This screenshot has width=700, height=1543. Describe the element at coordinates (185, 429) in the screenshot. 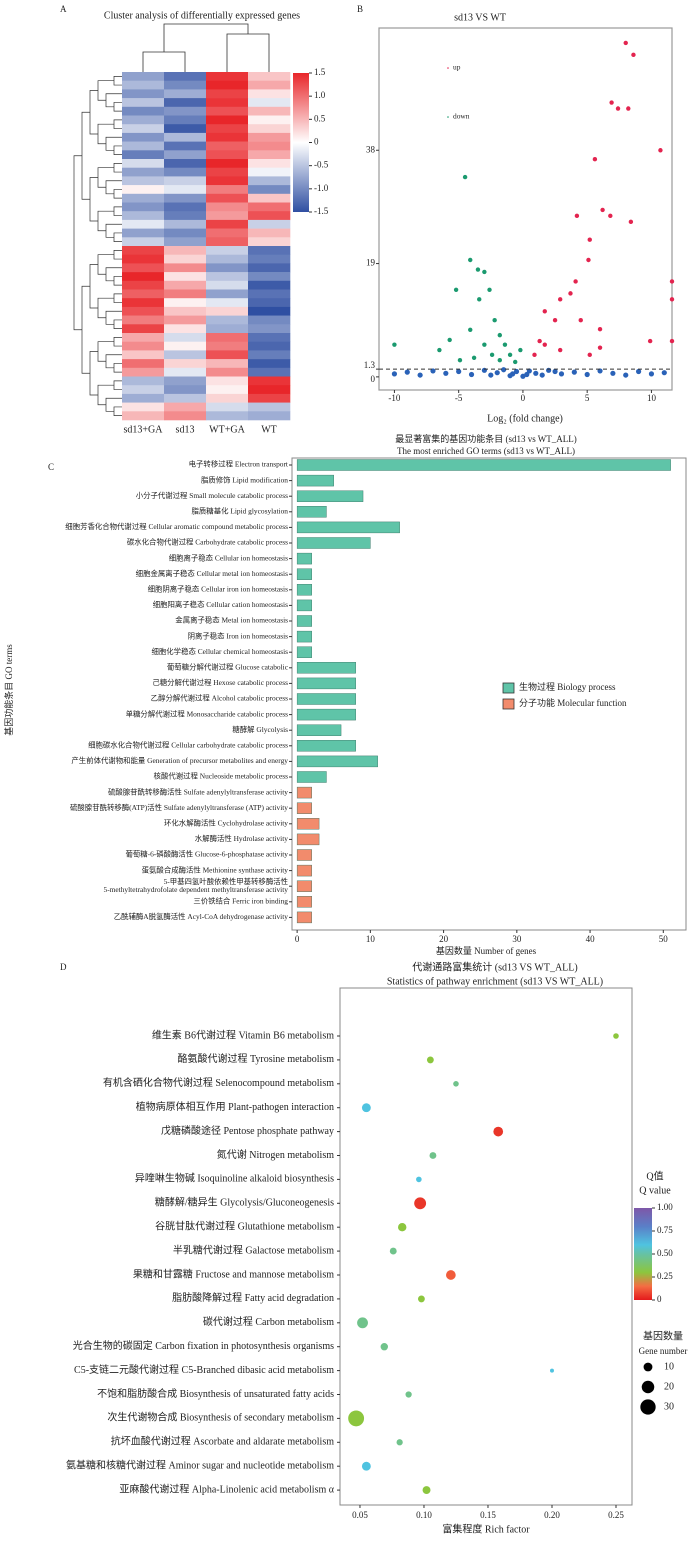

I see `column-label: sd13` at that location.